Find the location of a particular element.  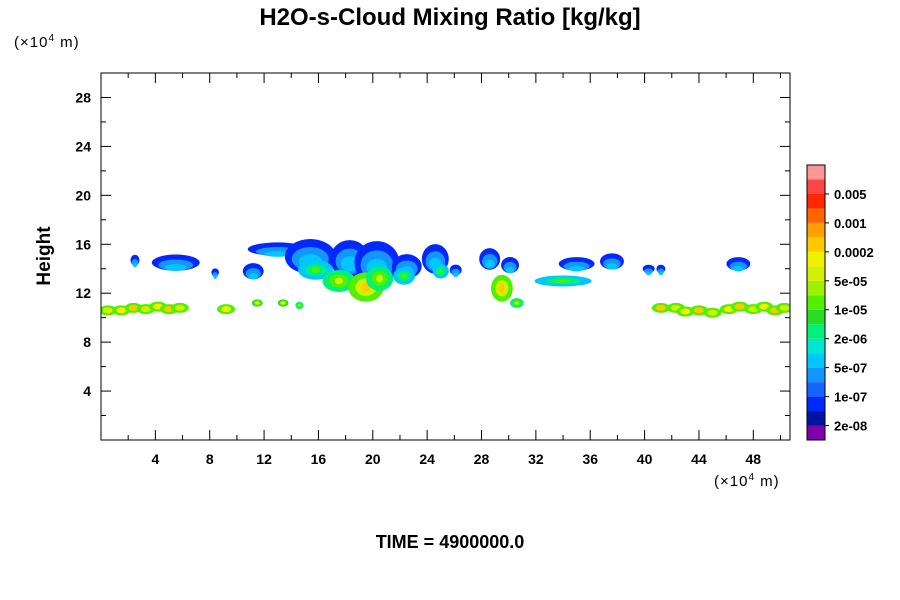

colorbar-label: 1e-05 is located at coordinates (850, 310).